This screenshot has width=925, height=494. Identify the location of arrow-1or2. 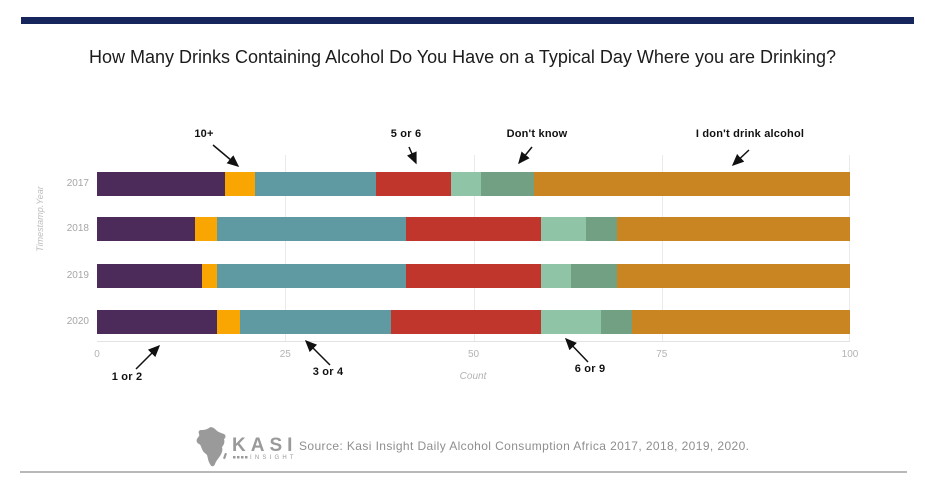
(148, 357).